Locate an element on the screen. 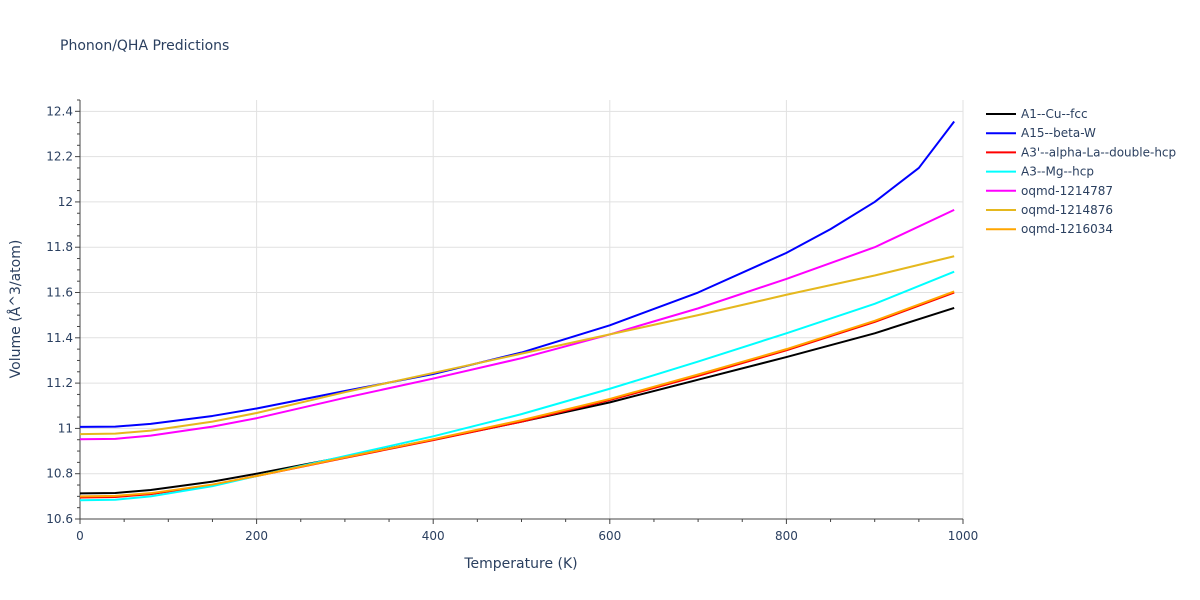  x-axis-title: Temperature (K) is located at coordinates (520, 564).